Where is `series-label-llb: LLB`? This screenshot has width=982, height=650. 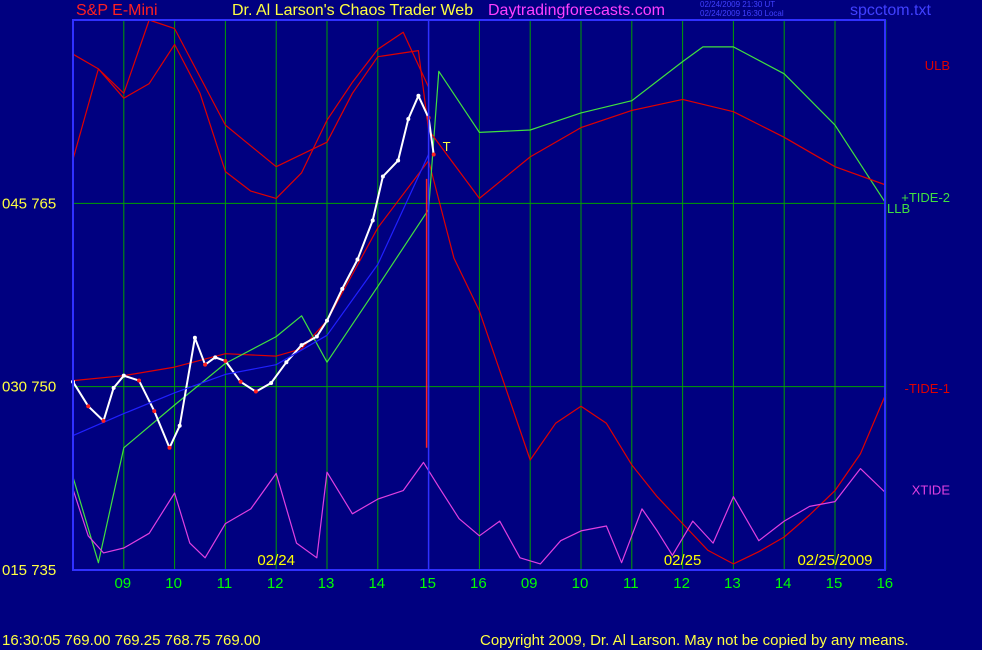
series-label-llb: LLB is located at coordinates (898, 208).